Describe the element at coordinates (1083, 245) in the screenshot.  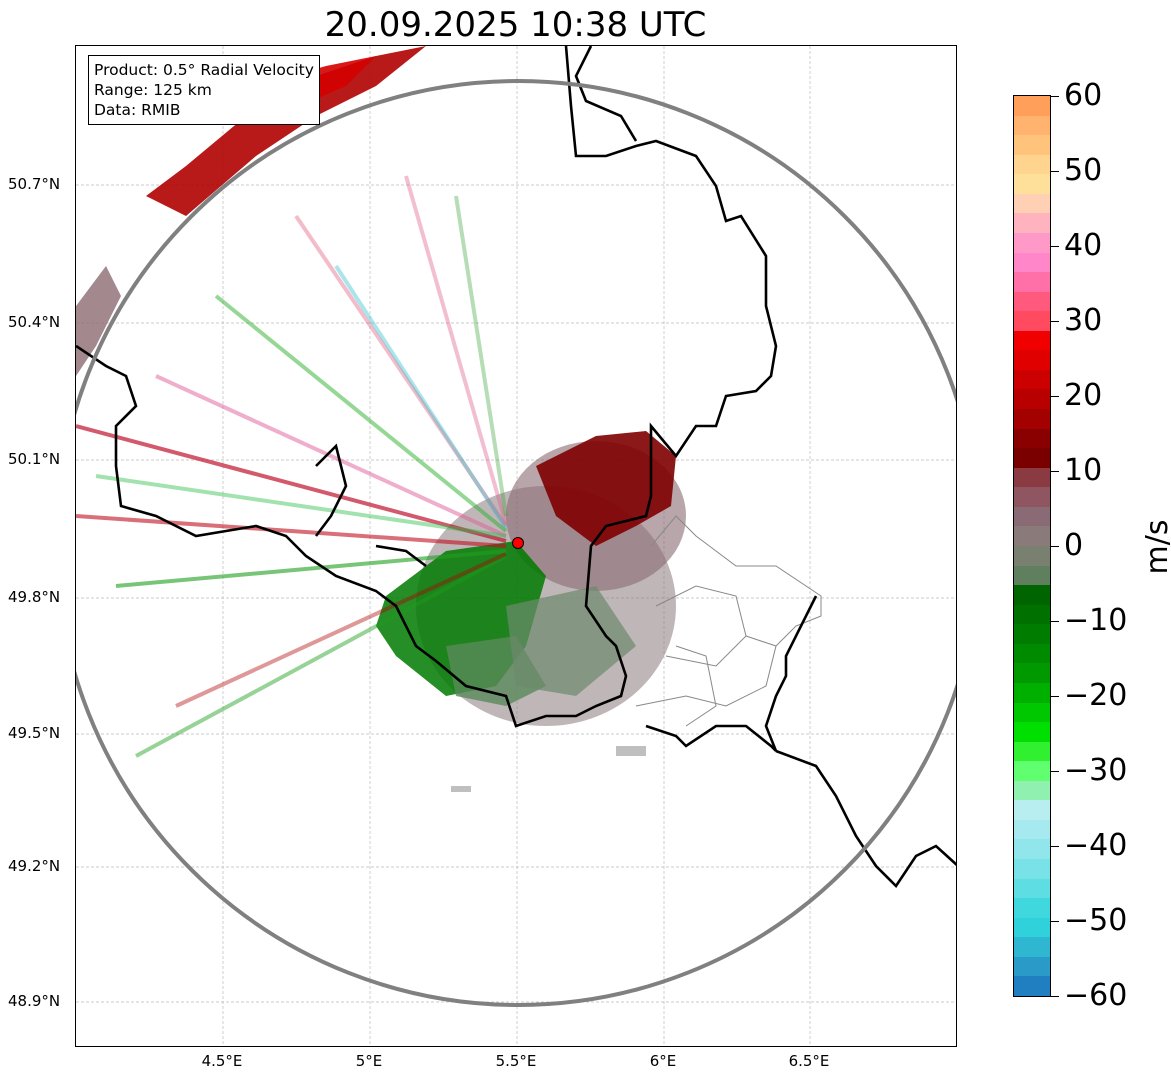
I see `colorbar-tick-label: 40` at that location.